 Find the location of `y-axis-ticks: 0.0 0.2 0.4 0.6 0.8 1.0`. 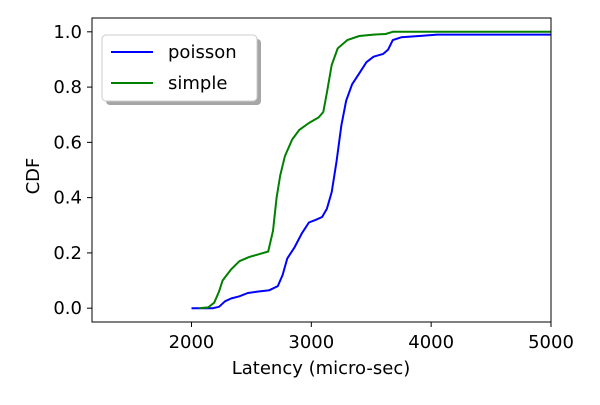

y-axis-ticks: 0.0 0.2 0.4 0.6 0.8 1.0 is located at coordinates (72, 170).